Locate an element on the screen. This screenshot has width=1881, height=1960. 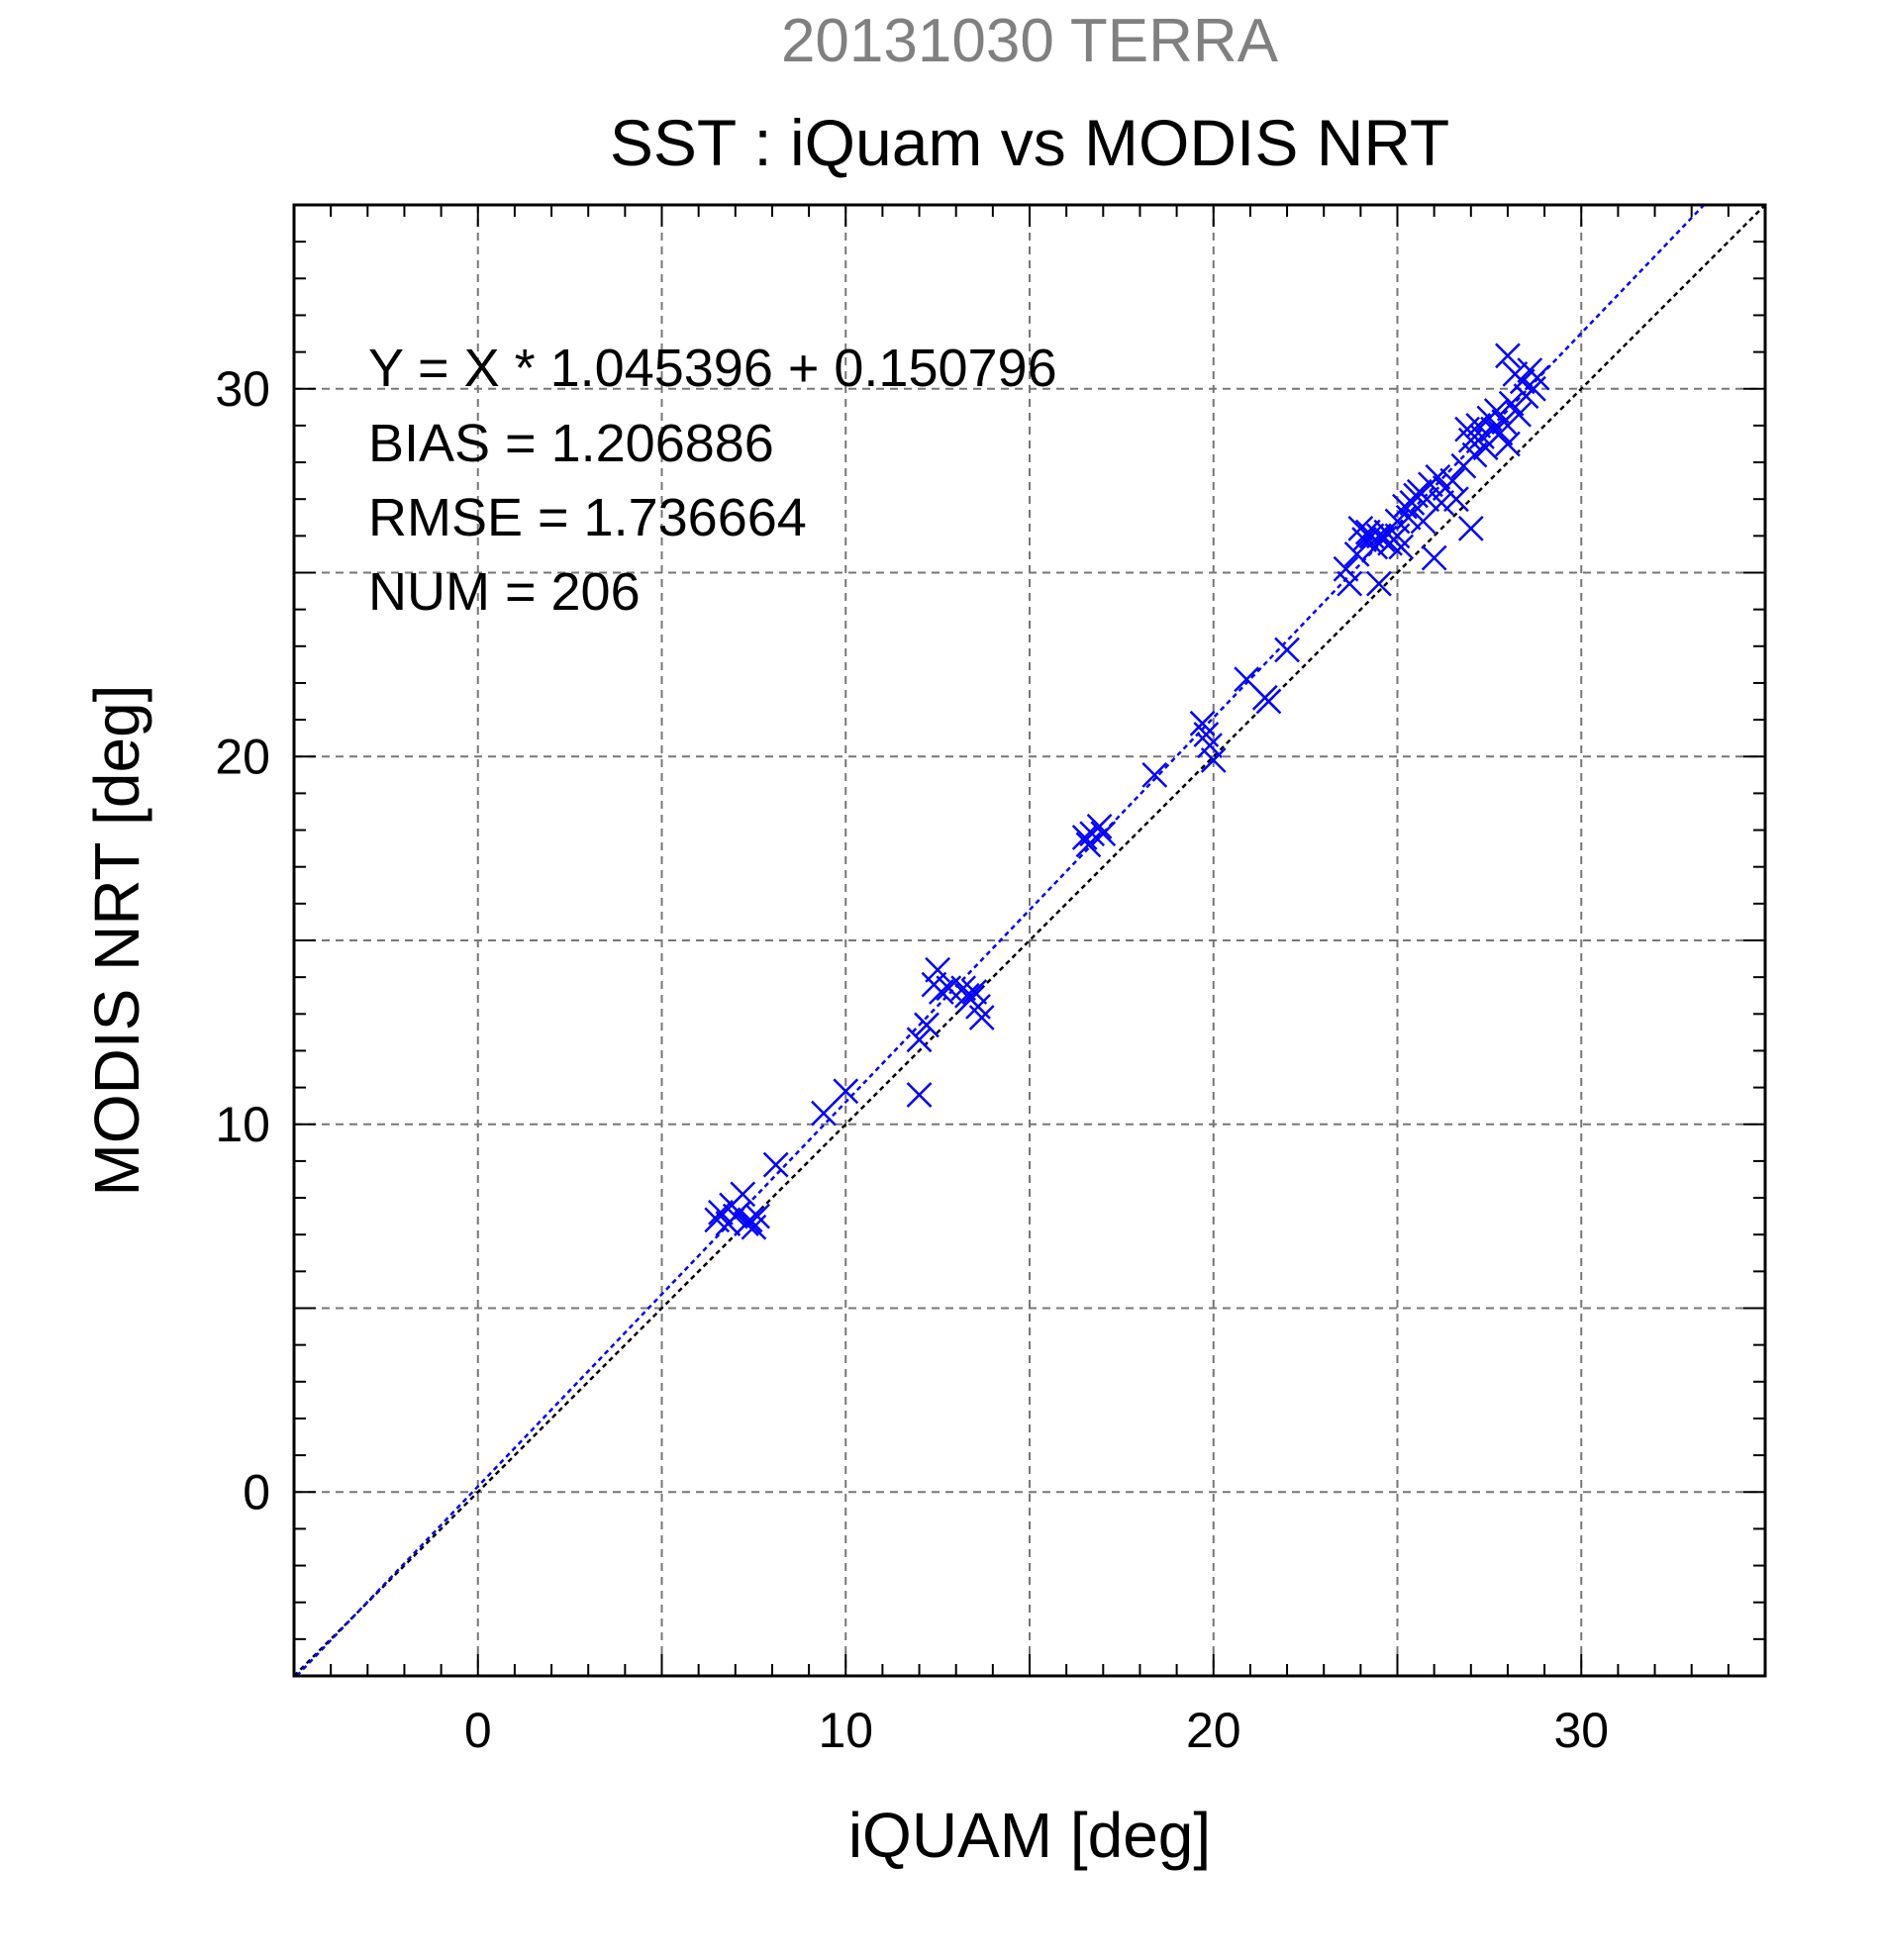
y-tick-label: 10 is located at coordinates (243, 1124).